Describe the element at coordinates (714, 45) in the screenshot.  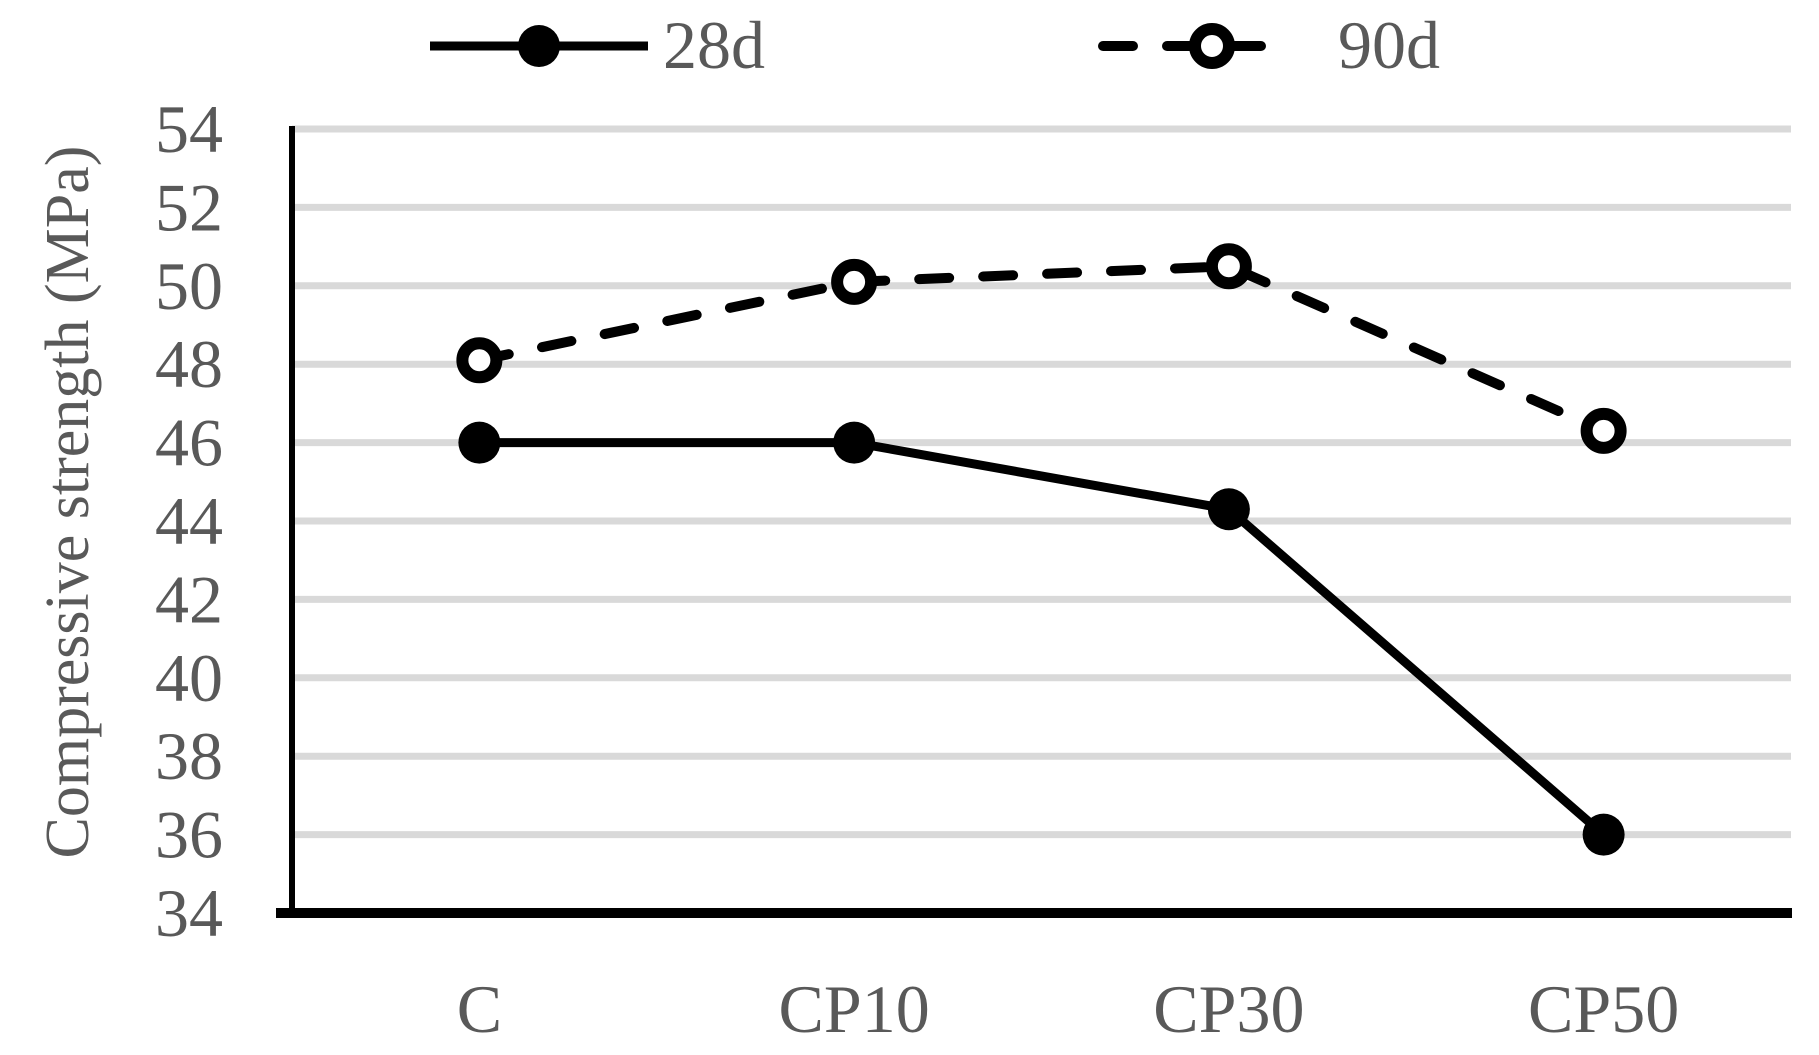
I see `legend-label-28d: 28d` at that location.